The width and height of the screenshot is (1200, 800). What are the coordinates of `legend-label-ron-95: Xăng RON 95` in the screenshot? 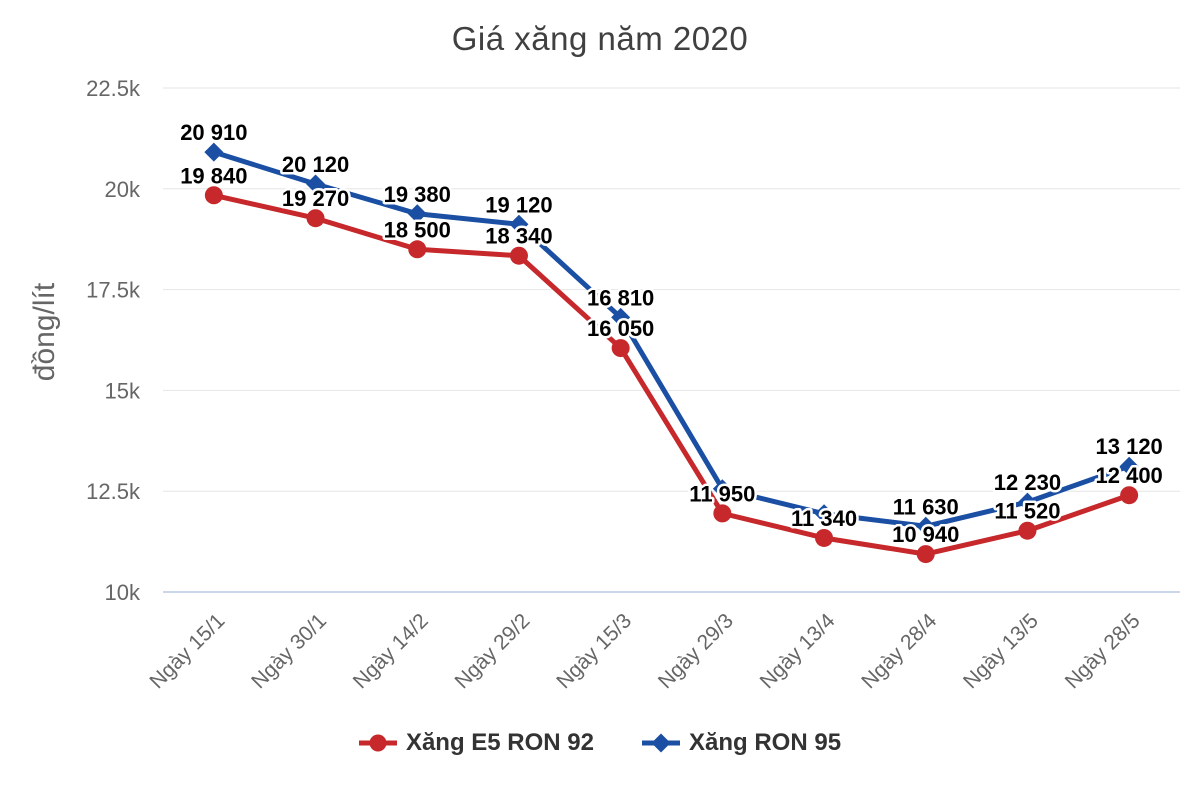 It's located at (765, 742).